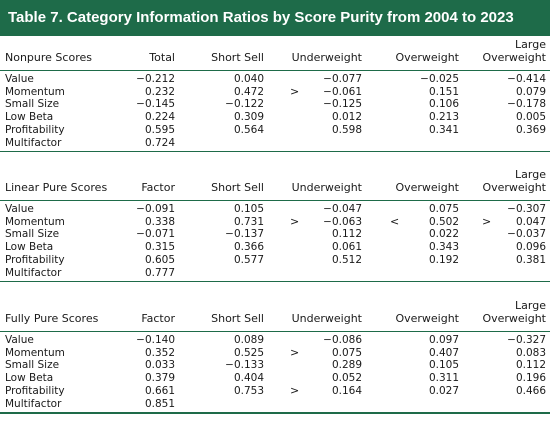  Describe the element at coordinates (248, 129) in the screenshot. I see `table-cell: 0.564` at that location.